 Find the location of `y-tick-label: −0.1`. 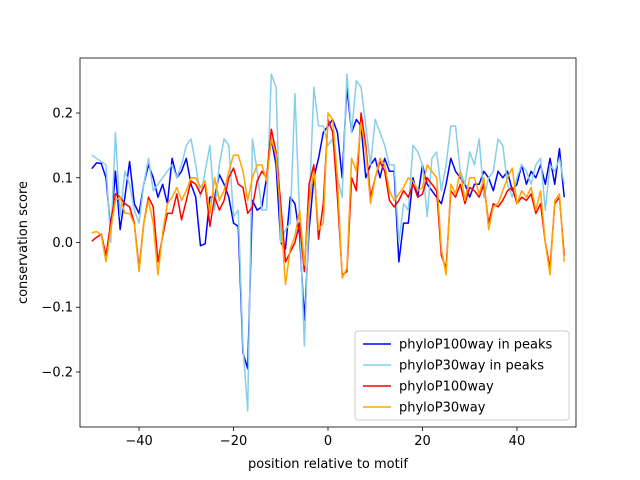

y-tick-label: −0.1 is located at coordinates (57, 308).